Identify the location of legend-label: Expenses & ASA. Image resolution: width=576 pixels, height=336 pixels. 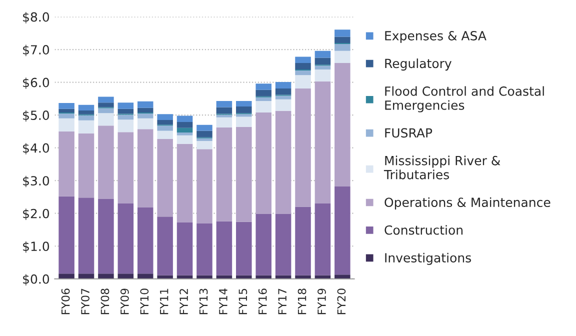
(435, 36).